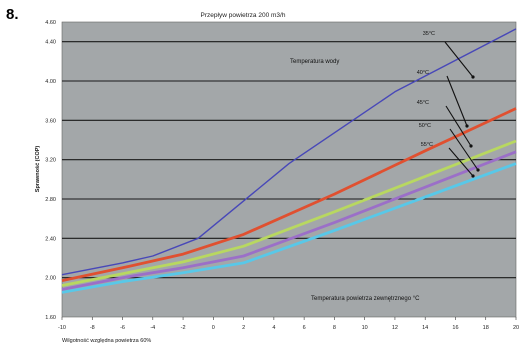  Describe the element at coordinates (365, 328) in the screenshot. I see `x-tick-label: 10` at that location.